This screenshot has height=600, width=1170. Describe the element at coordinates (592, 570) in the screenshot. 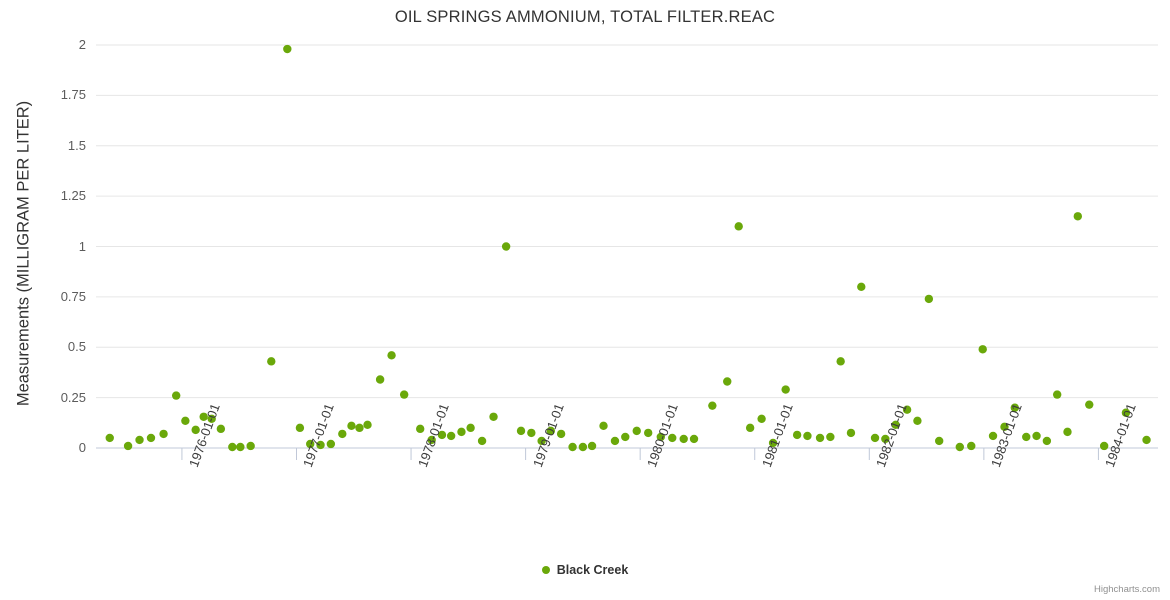

I see `legend-item-label: Black Creek` at that location.